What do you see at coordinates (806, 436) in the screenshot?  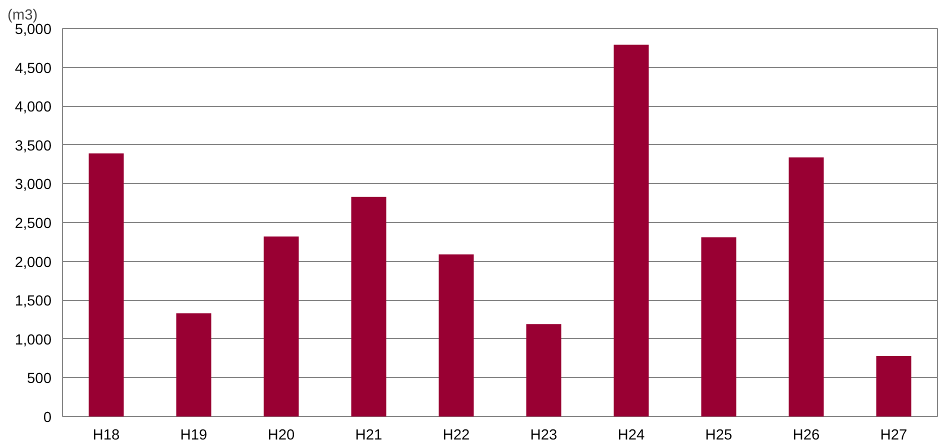 I see `x-tick-label: H26` at bounding box center [806, 436].